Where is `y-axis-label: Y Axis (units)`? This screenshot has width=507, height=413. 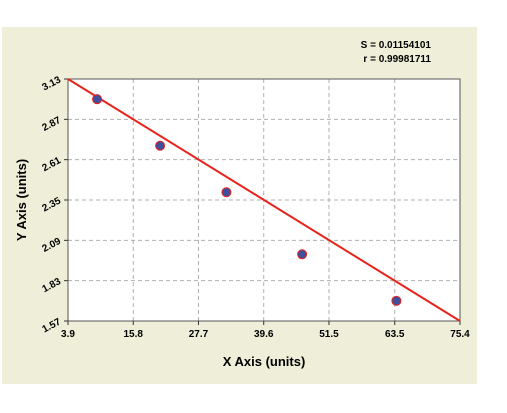
y-axis-label: Y Axis (units) is located at coordinates (21, 200).